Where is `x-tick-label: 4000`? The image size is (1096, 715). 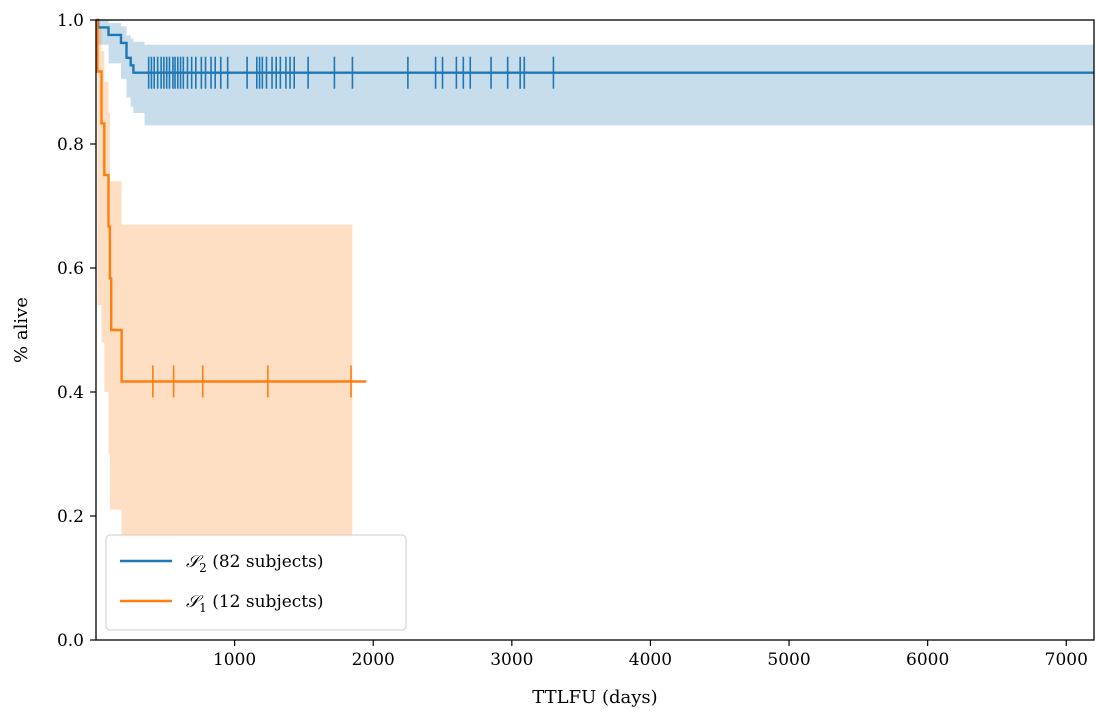 x-tick-label: 4000 is located at coordinates (650, 660).